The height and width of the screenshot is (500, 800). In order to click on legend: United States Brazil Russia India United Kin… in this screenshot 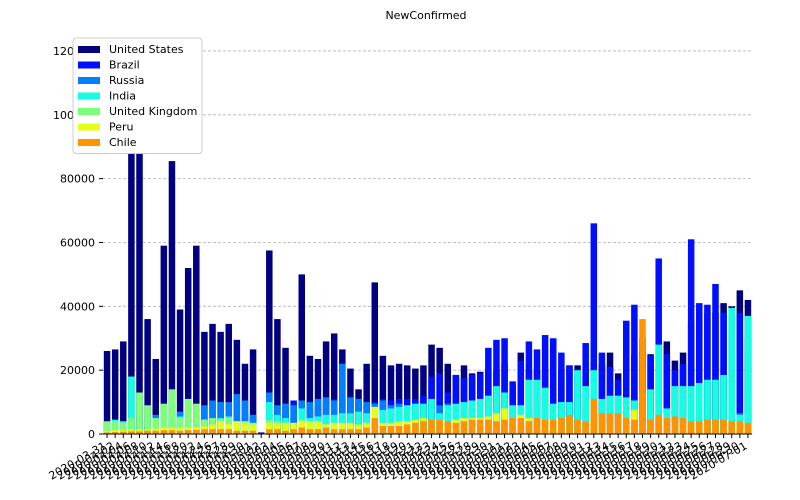, I will do `click(137, 95)`.